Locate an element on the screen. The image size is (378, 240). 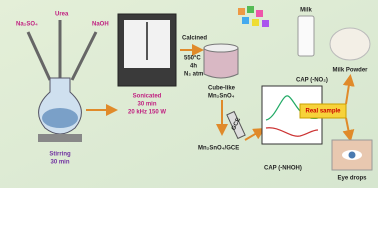
sample-label: Milk Powder is located at coordinates (350, 71).